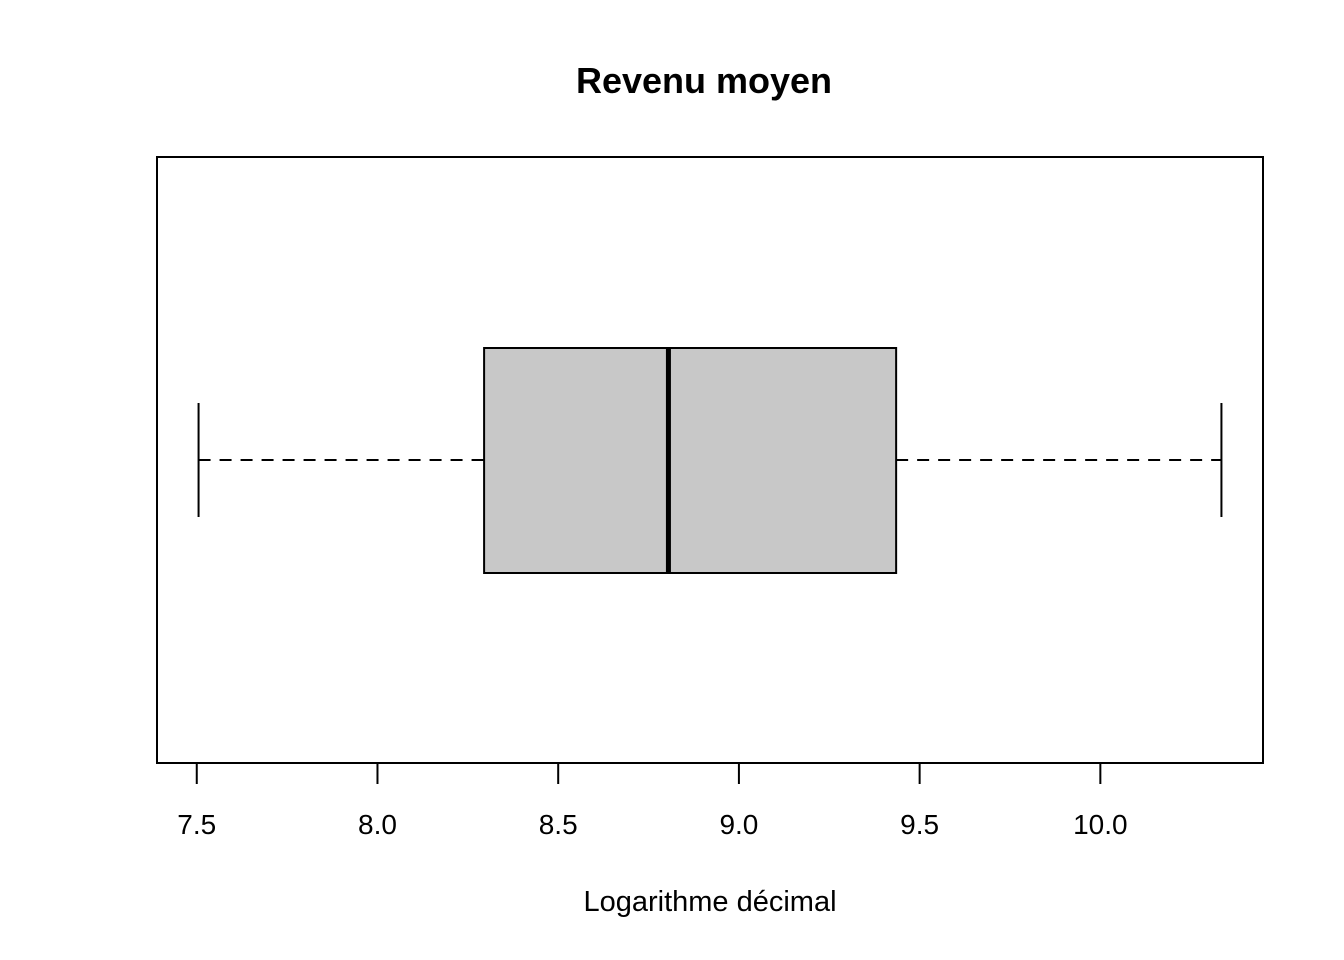 This screenshot has width=1344, height=960. I want to click on x-tick-label: 8.0, so click(377, 824).